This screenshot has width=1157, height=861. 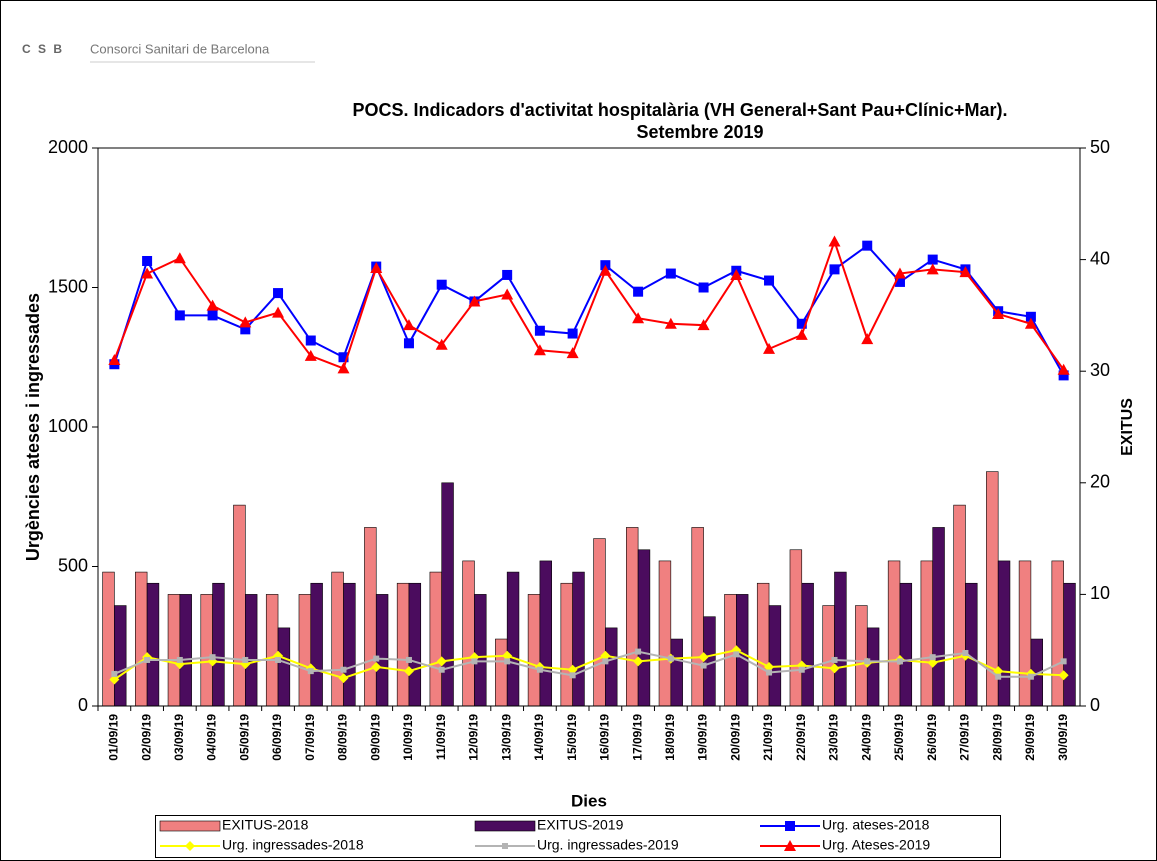 What do you see at coordinates (1100, 593) in the screenshot?
I see `y2-tick-label: 10` at bounding box center [1100, 593].